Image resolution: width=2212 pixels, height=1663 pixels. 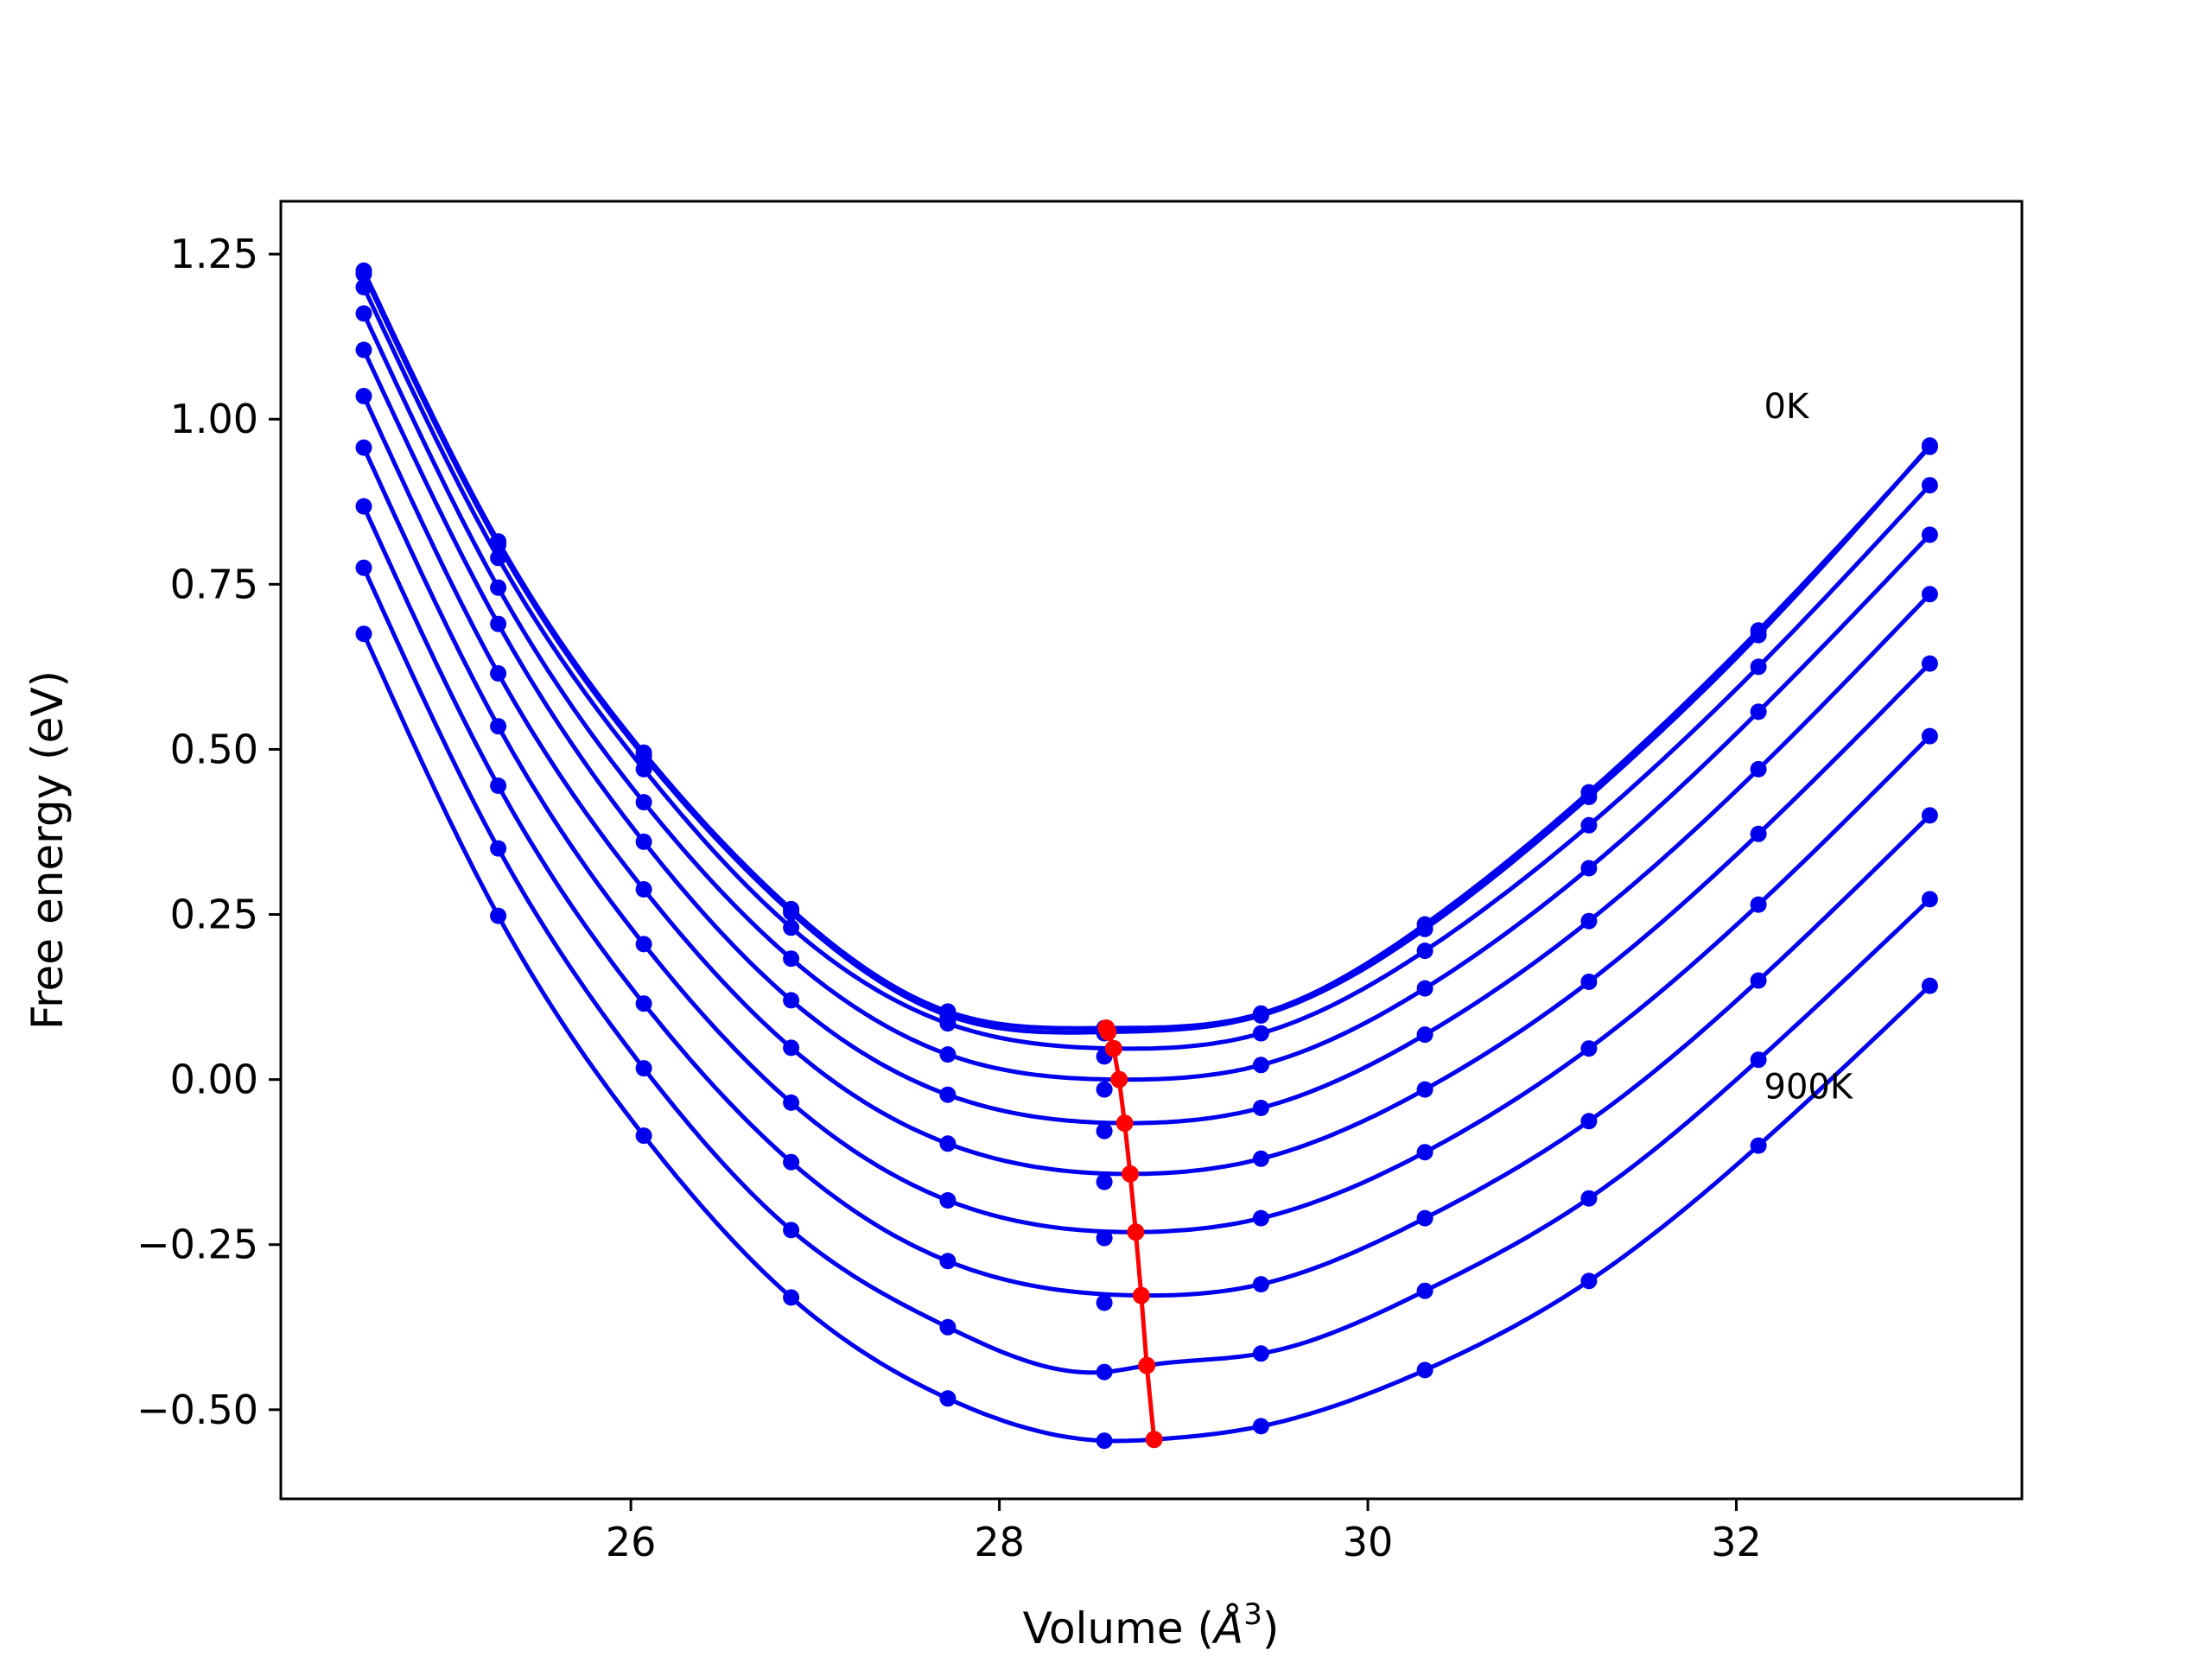 I want to click on minima-layer, so click(x=1130, y=1234).